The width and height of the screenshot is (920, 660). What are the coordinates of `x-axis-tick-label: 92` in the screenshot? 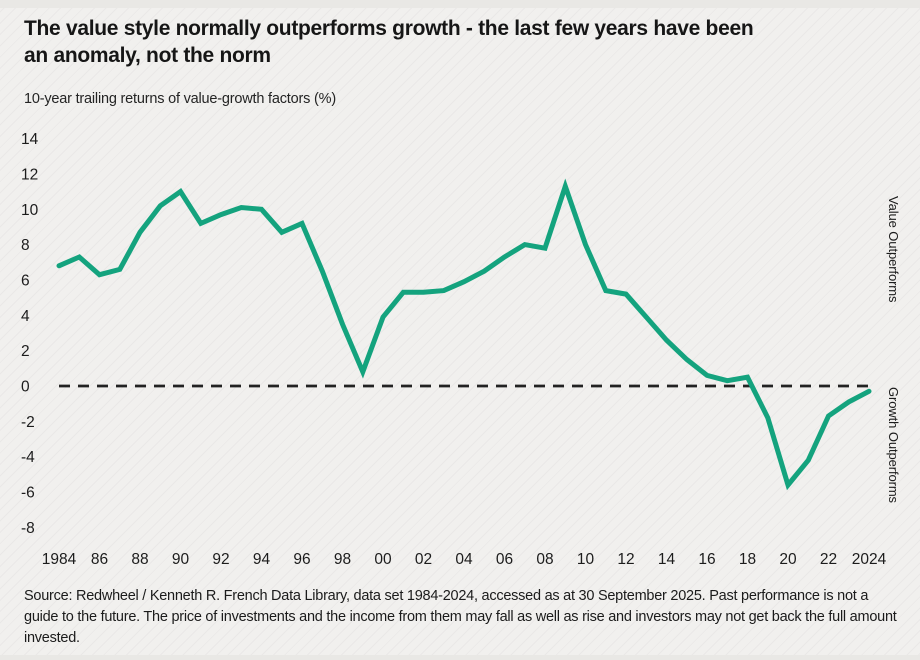 It's located at (220, 559).